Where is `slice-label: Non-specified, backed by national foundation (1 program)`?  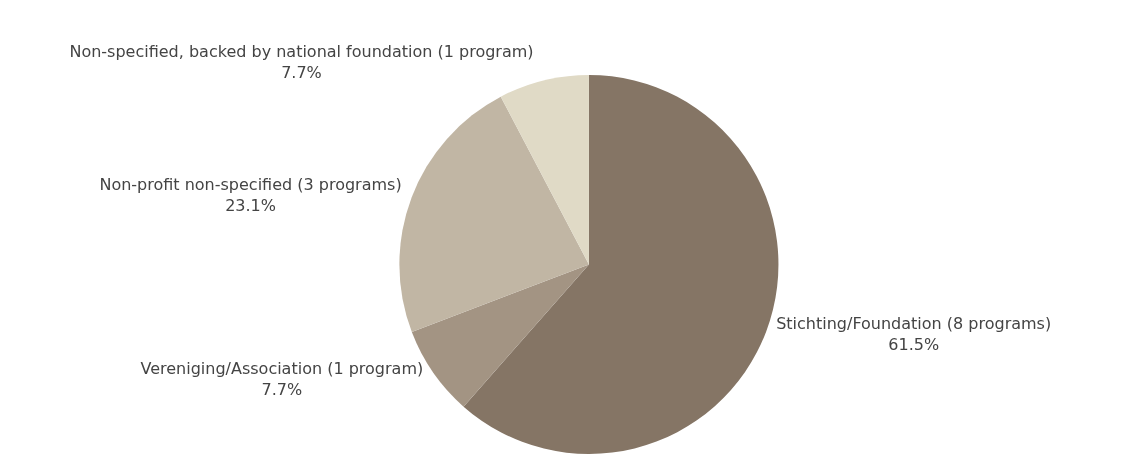
slice-label: Non-specified, backed by national foundation (1 program) is located at coordinates (301, 51).